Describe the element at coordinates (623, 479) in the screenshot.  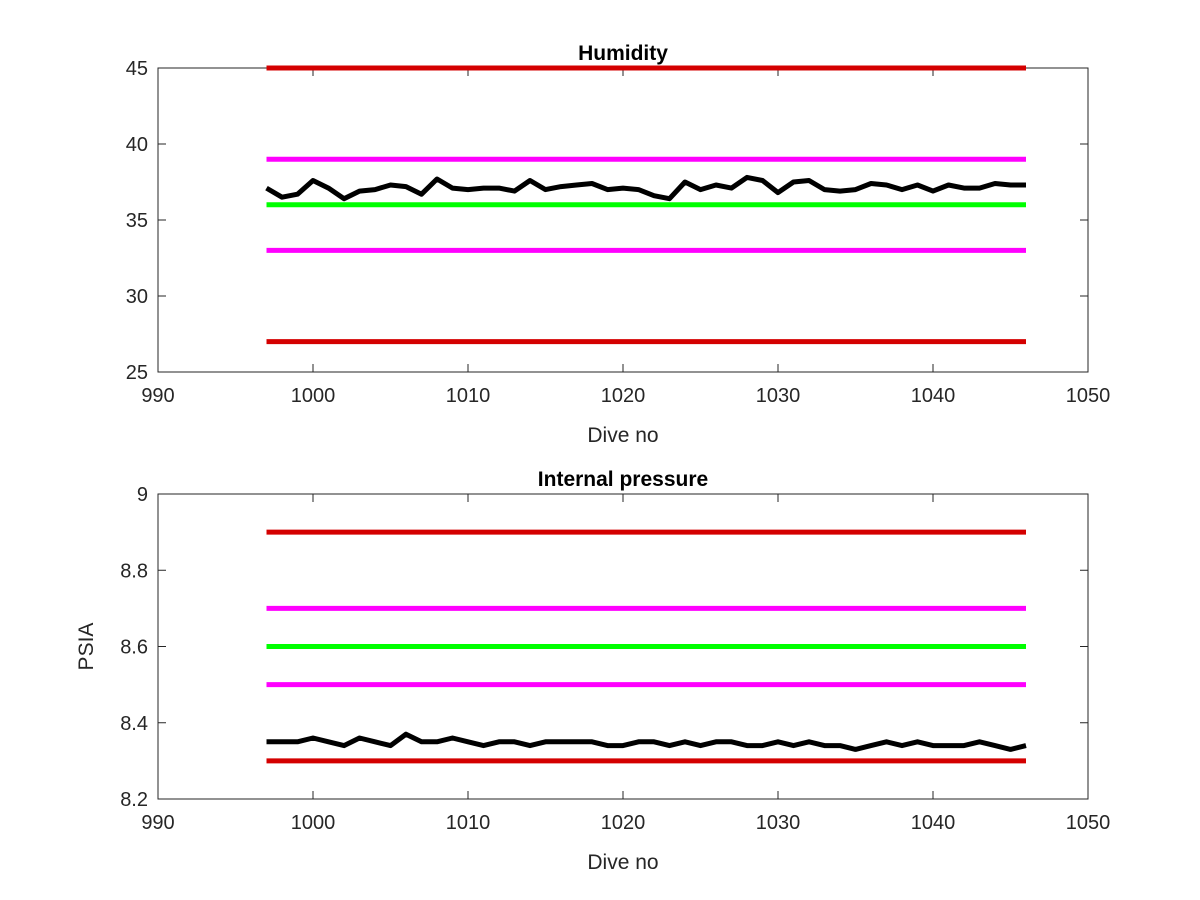
I see `plot-title: Internal pressure` at that location.